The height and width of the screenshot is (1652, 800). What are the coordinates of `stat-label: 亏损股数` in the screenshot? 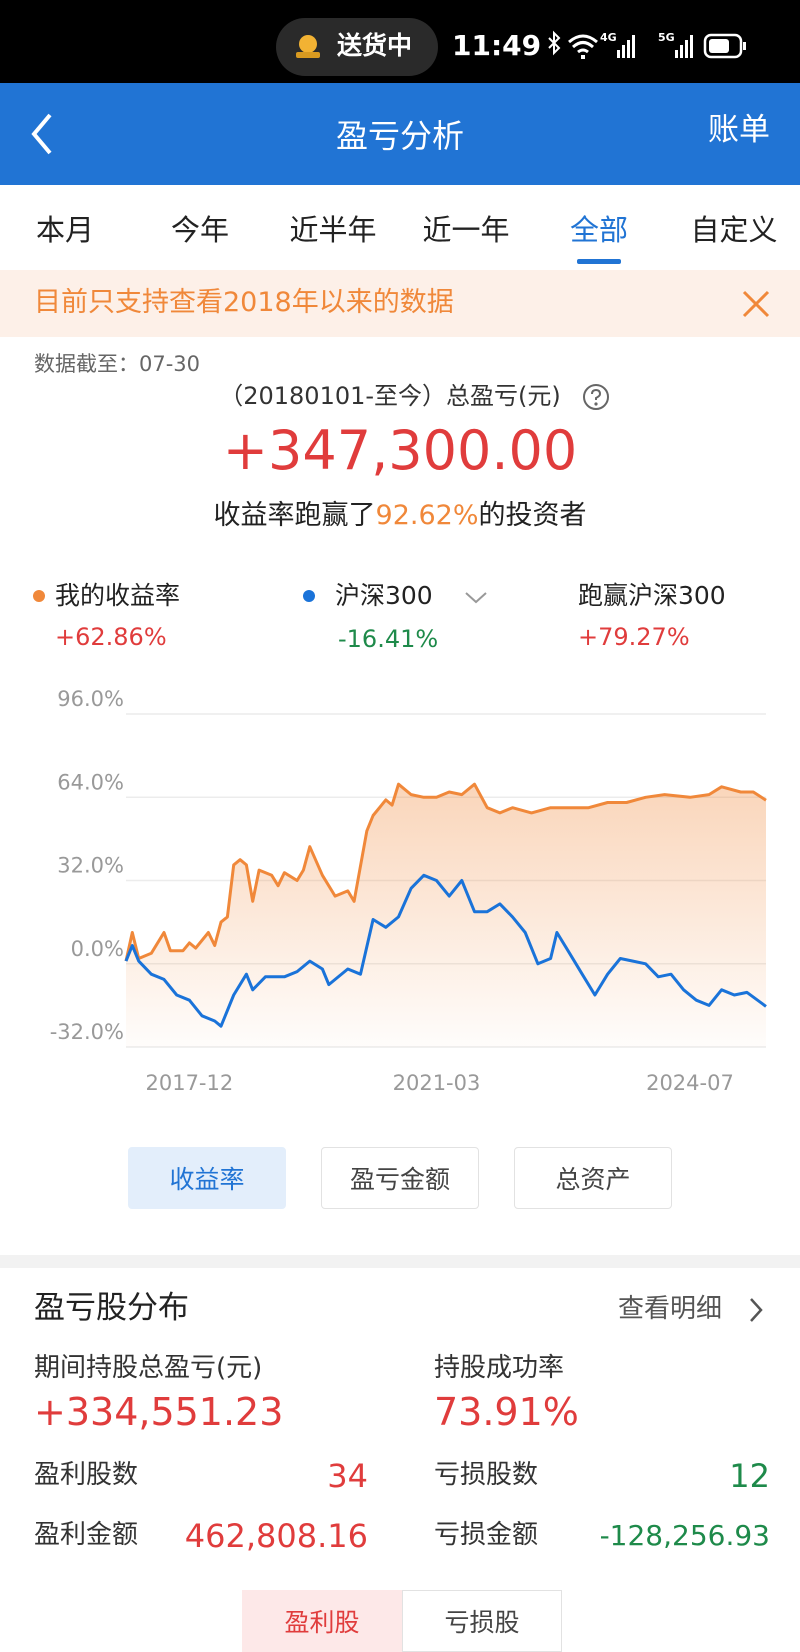 It's located at (486, 1475).